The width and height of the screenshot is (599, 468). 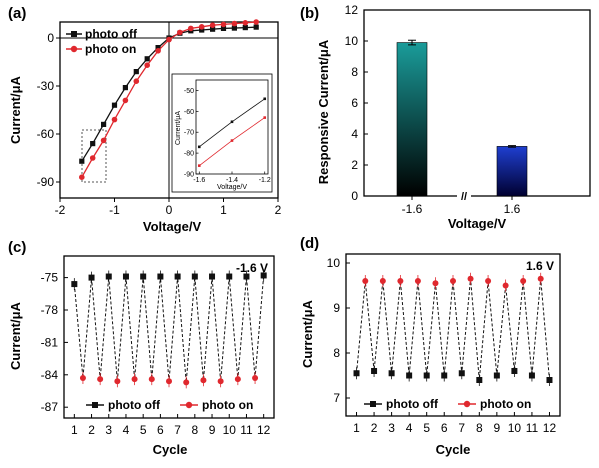 I want to click on legend-label-on-a: photo on, so click(x=110, y=49).